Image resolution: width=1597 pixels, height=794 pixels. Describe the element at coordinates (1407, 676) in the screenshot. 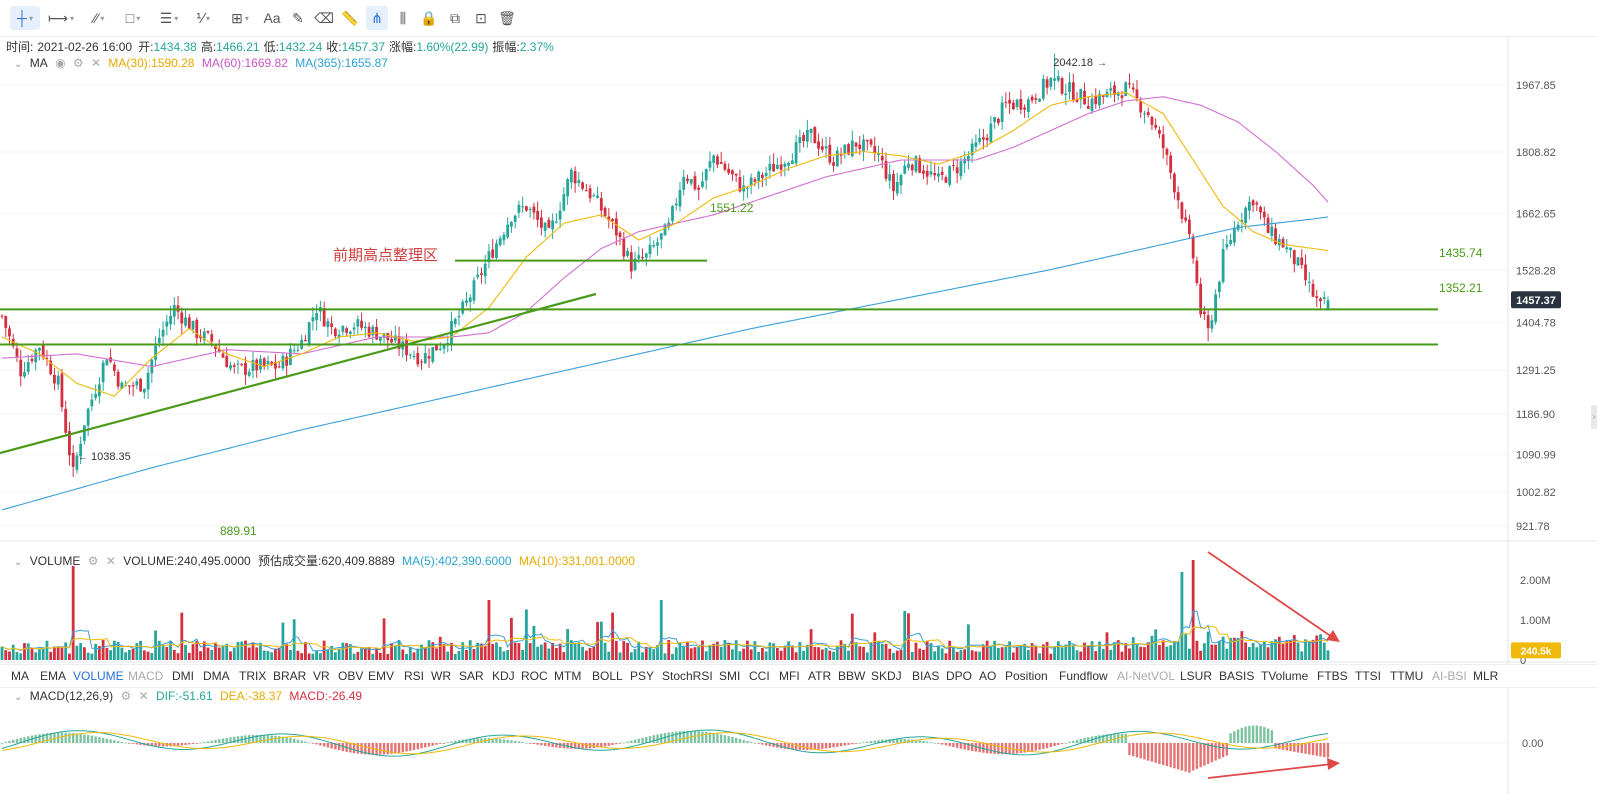

I see `indicator-ttmu: TTMU` at that location.